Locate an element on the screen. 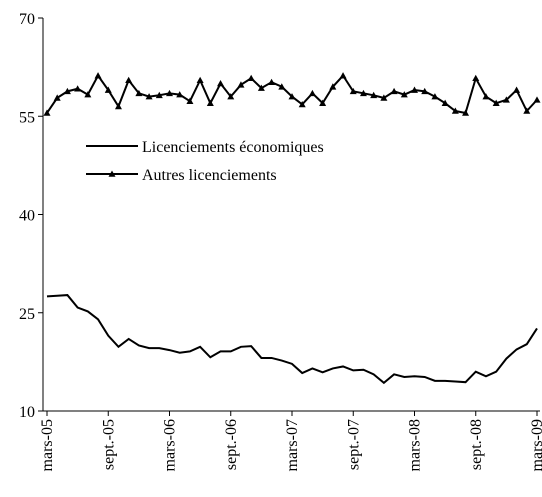  y-tick-label: 70 is located at coordinates (27, 19).